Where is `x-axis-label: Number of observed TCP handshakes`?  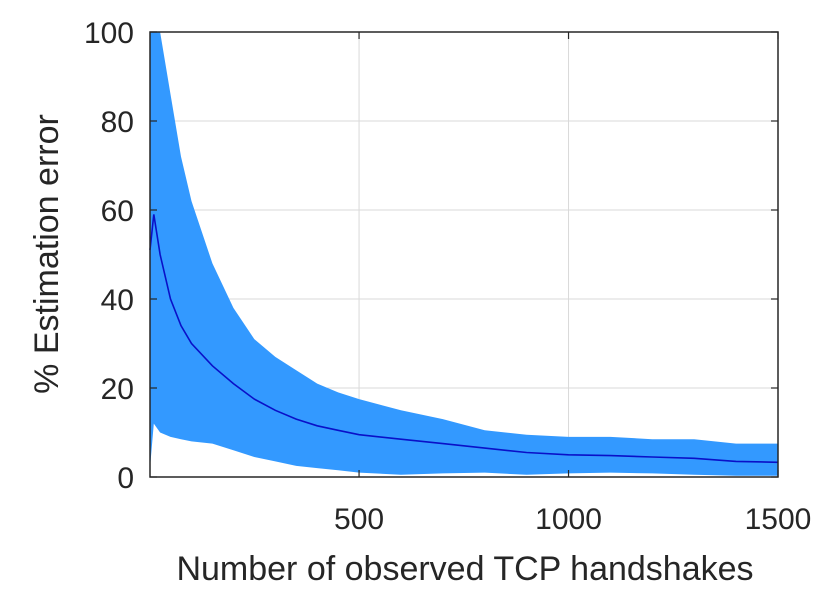 x-axis-label: Number of observed TCP handshakes is located at coordinates (464, 569).